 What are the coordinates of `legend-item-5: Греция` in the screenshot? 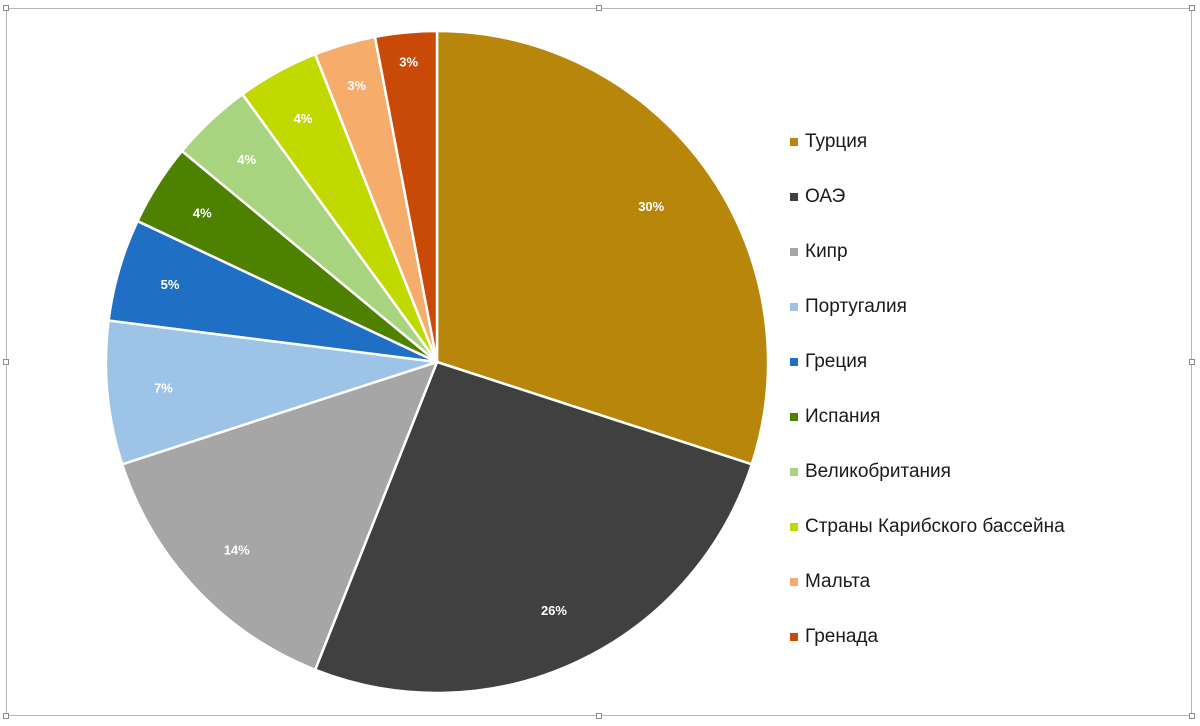 It's located at (990, 361).